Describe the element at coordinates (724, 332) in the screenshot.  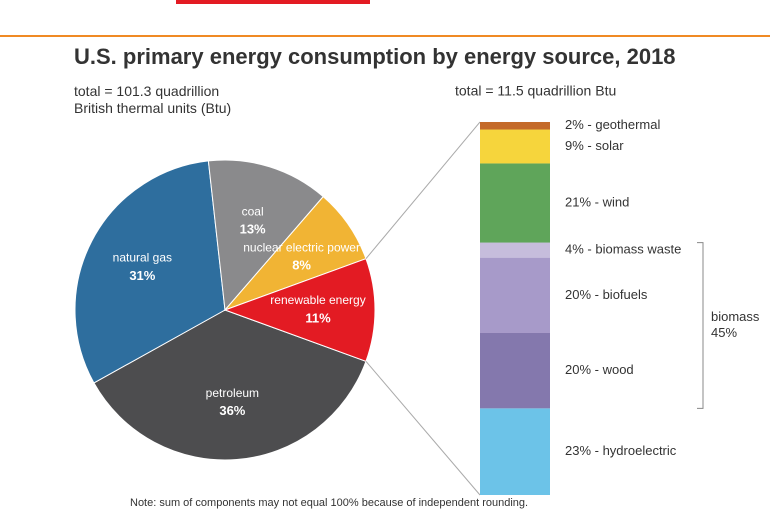
I see `group-value: 45%` at that location.